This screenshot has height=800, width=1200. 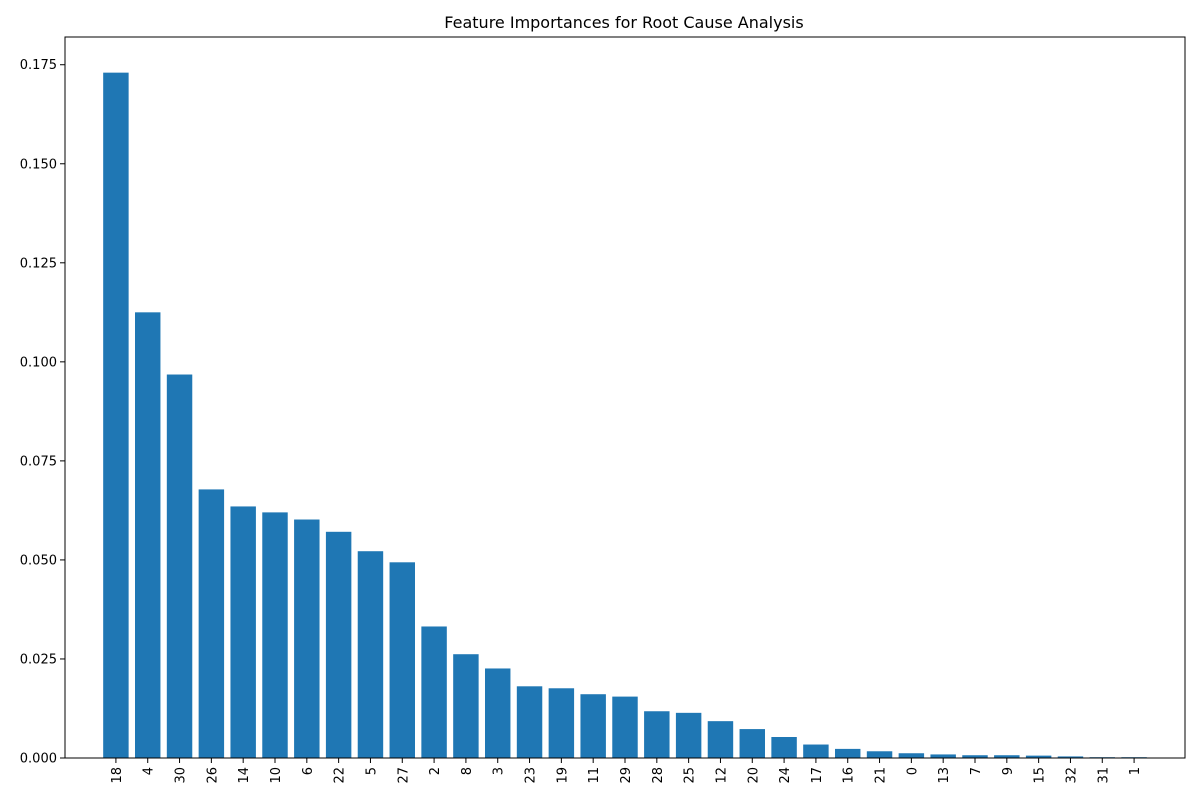 I want to click on x-tick-label: 4, so click(x=149, y=771).